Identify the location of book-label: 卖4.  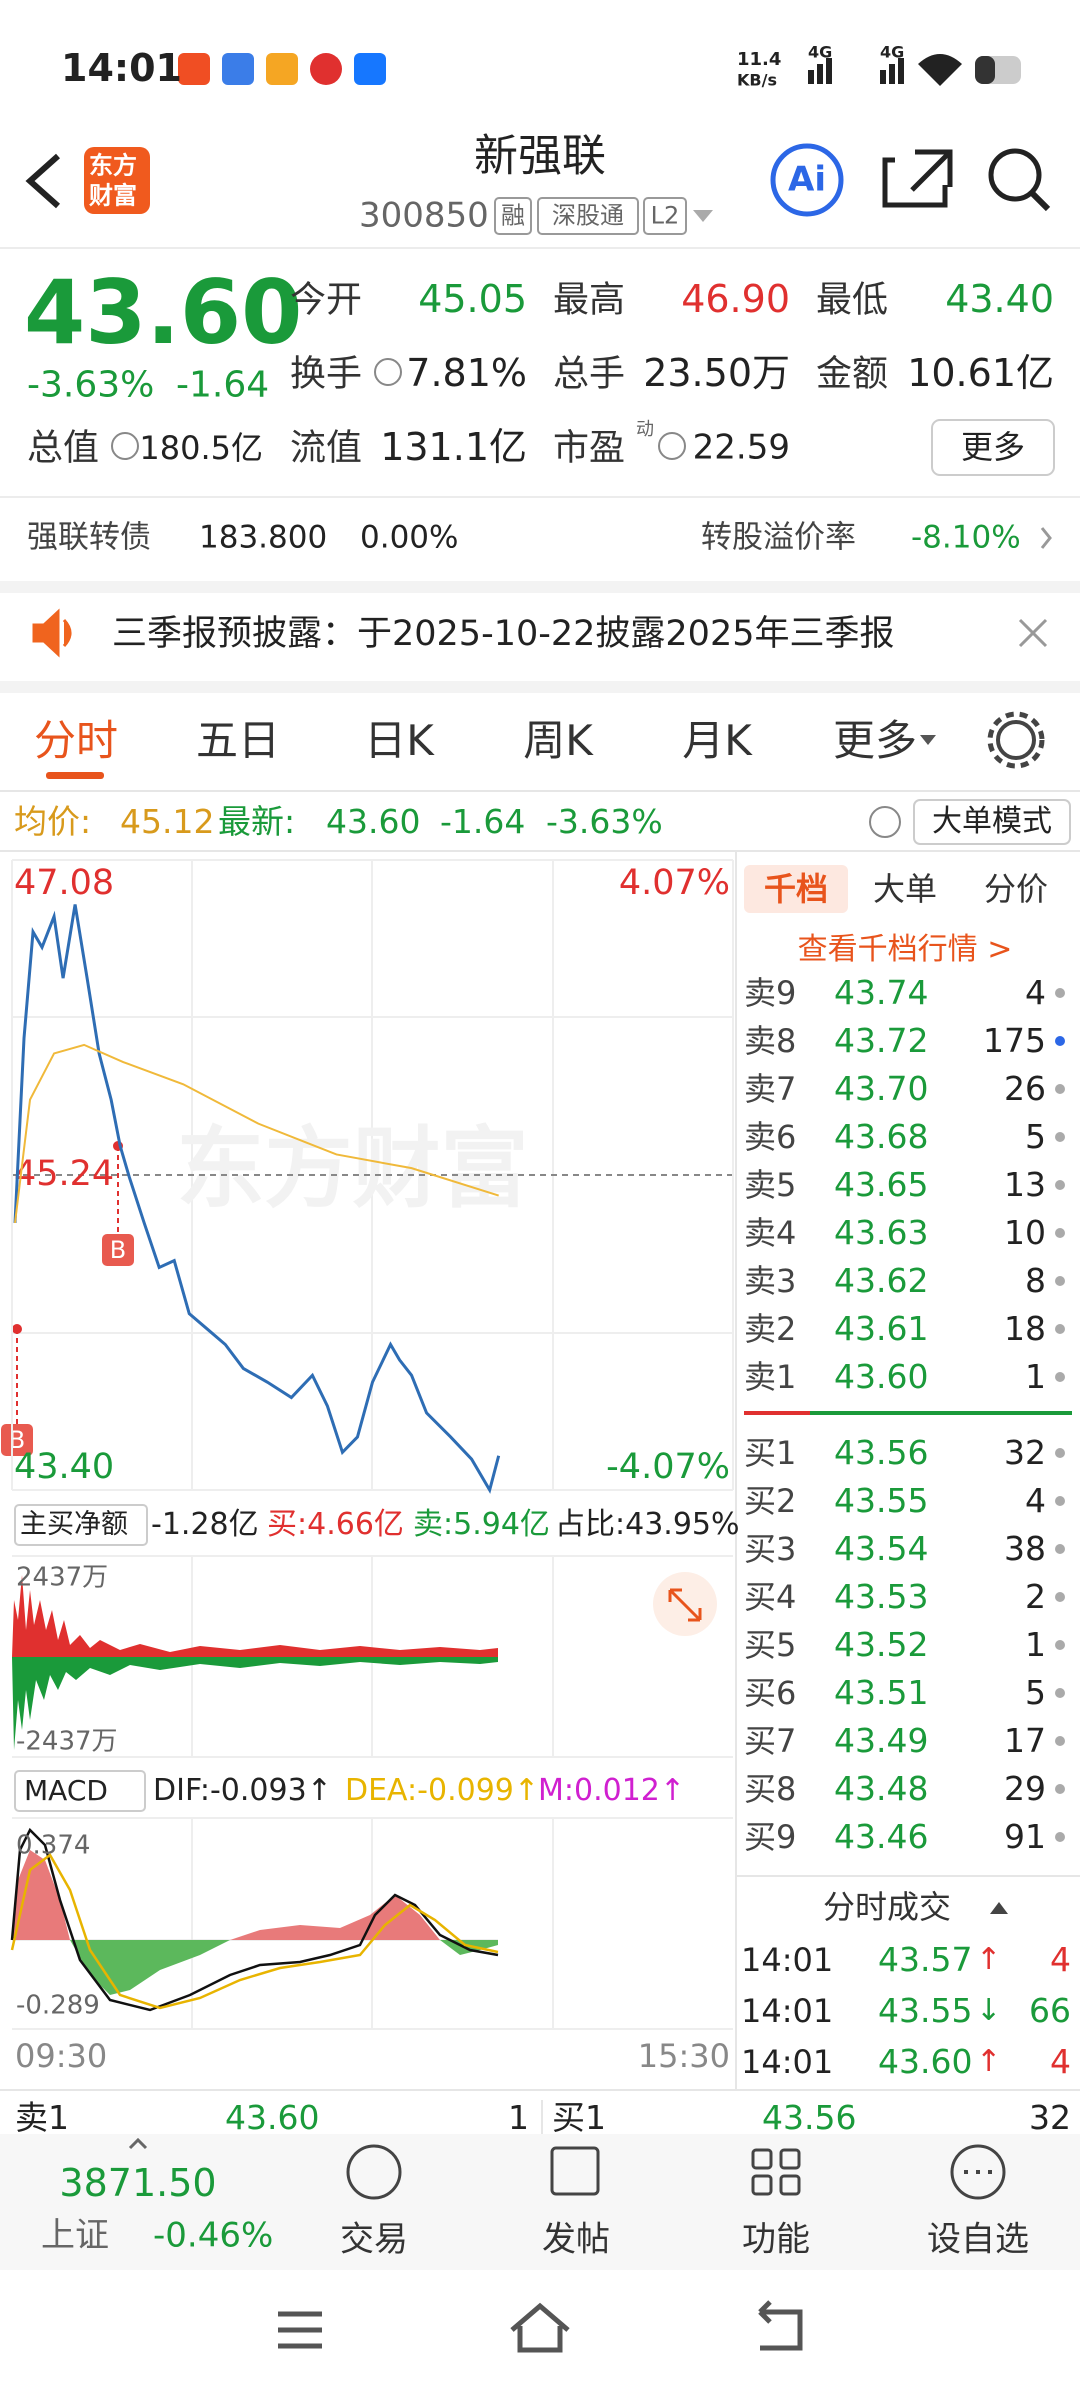
(770, 1232).